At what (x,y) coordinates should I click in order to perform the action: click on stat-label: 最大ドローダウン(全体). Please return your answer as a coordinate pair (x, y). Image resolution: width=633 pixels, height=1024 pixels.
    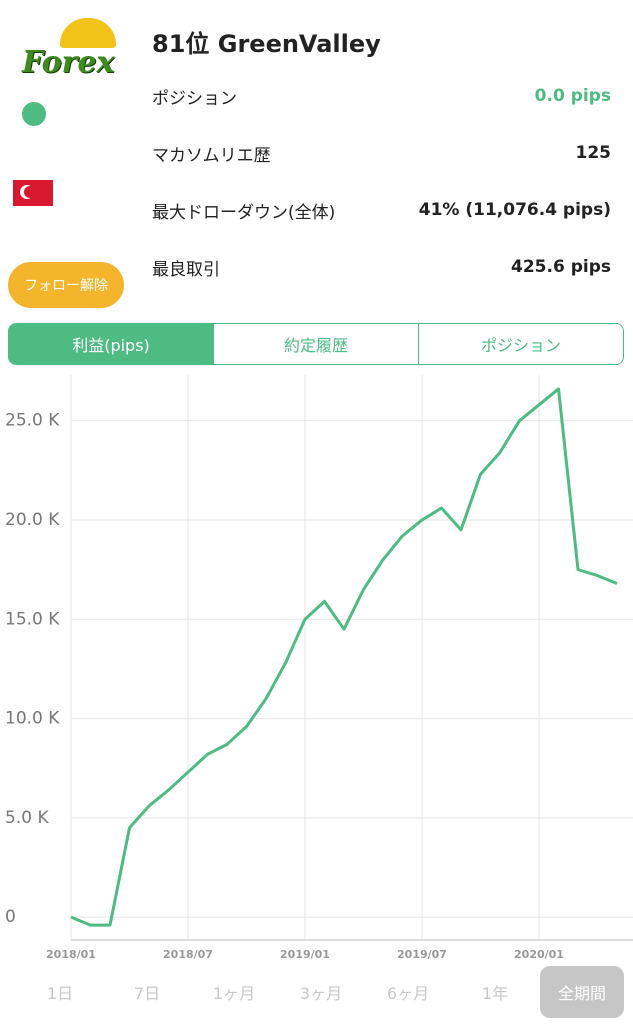
    Looking at the image, I should click on (244, 212).